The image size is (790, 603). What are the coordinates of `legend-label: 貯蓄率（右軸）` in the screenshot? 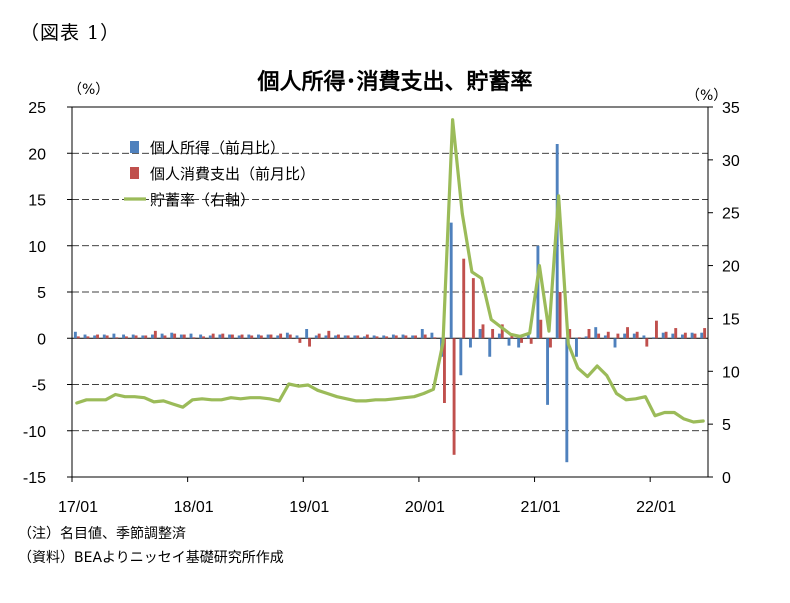 It's located at (202, 200).